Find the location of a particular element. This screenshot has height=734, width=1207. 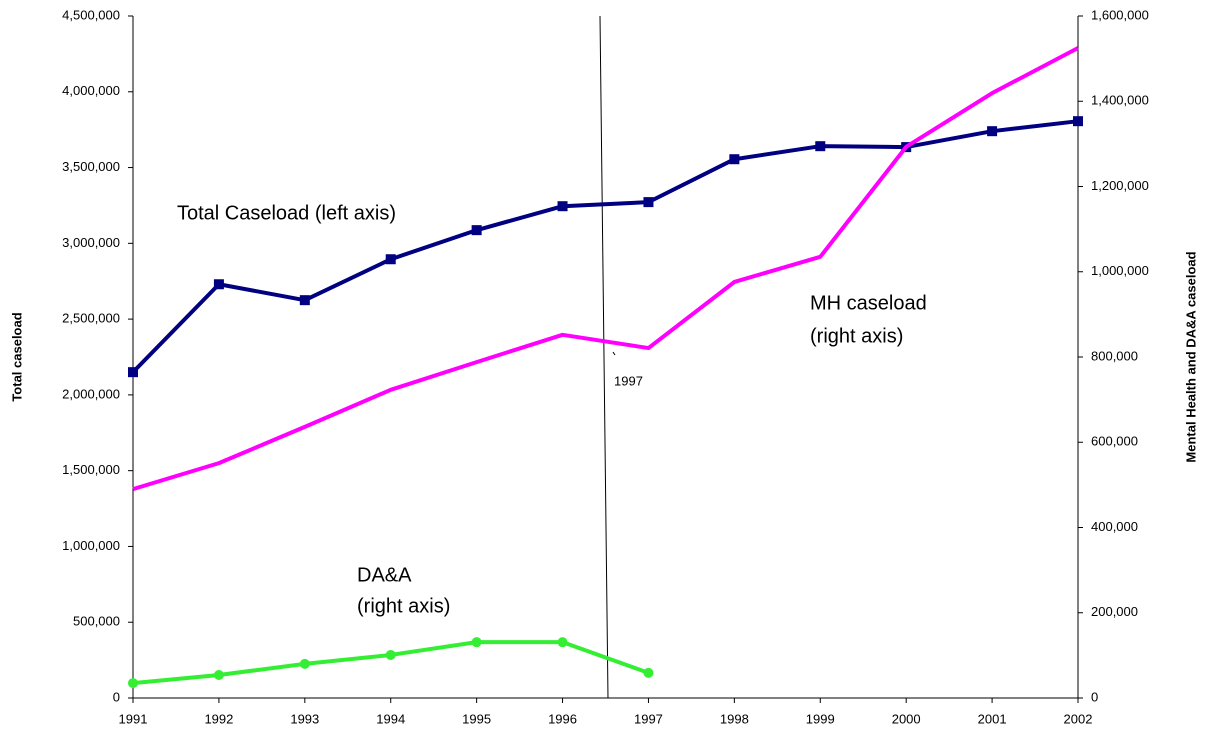

y2-axis-title: Mental Health and DA&A caseload is located at coordinates (1190, 356).